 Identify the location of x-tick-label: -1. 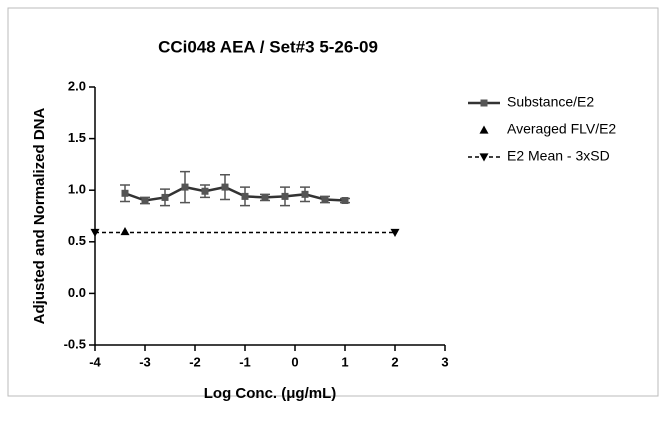
(245, 361).